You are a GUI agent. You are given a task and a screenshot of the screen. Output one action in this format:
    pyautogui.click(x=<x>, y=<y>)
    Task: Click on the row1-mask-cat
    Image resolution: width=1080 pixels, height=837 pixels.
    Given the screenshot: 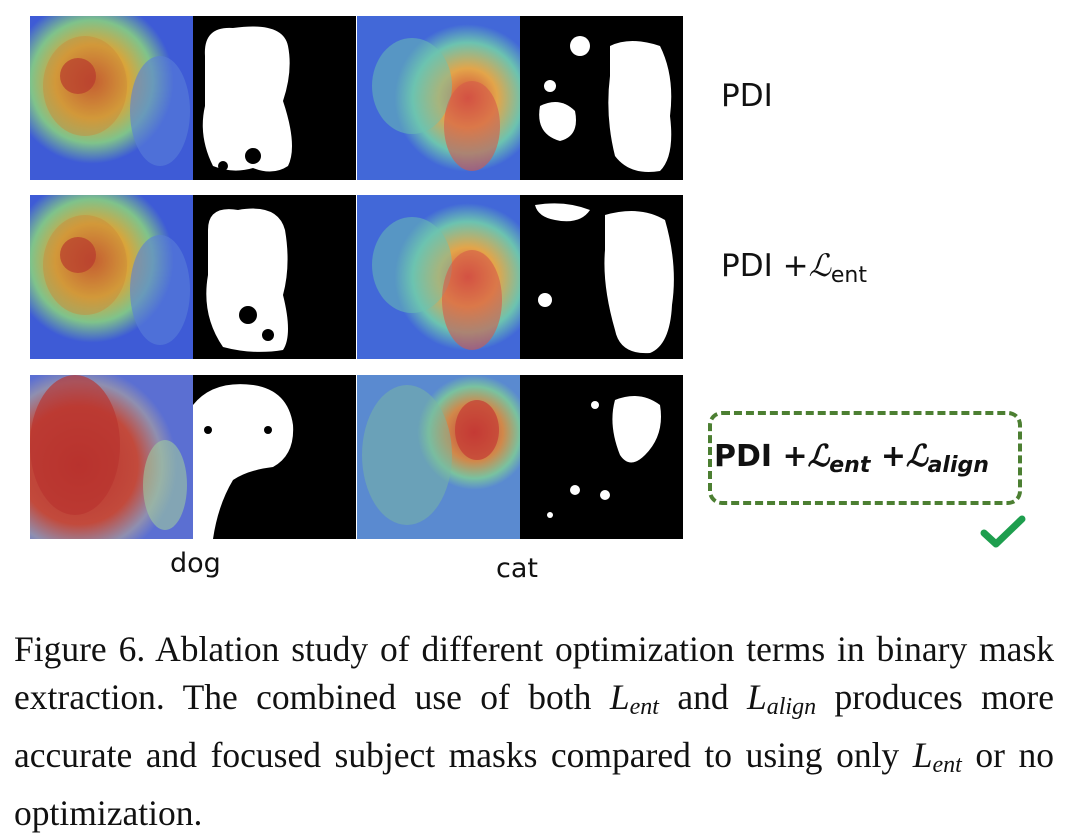 What is the action you would take?
    pyautogui.click(x=601, y=98)
    